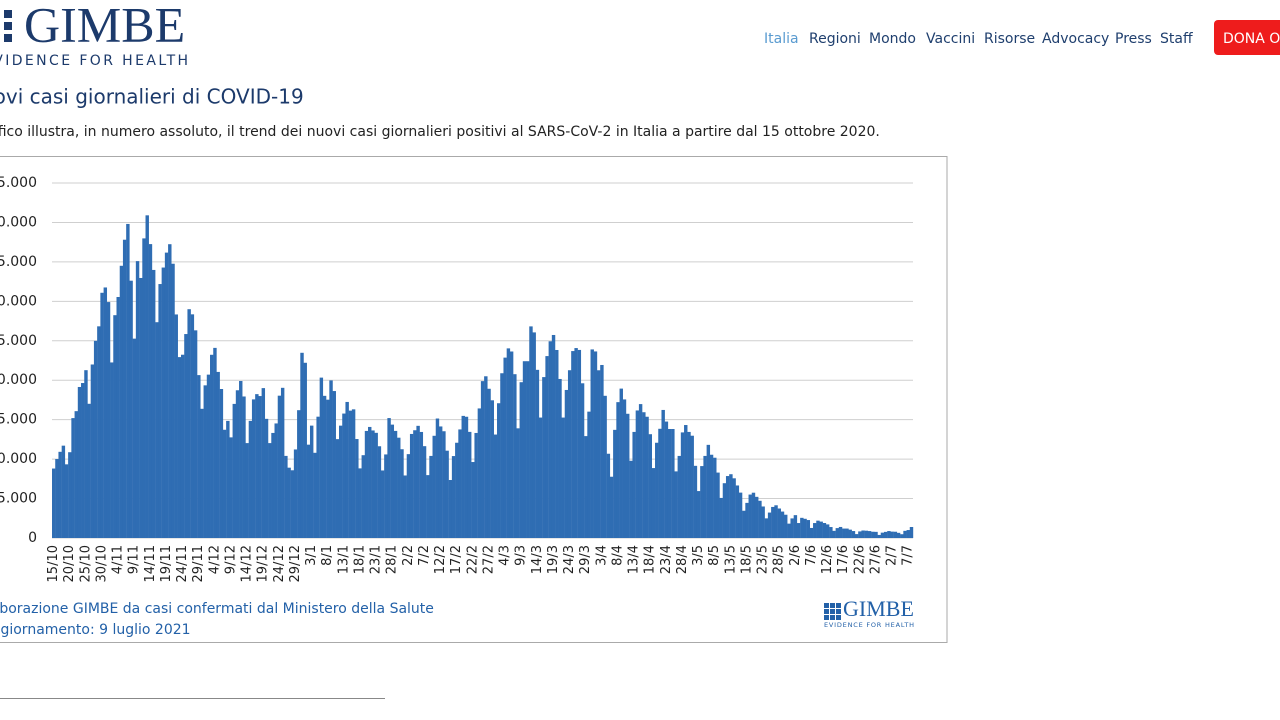 The height and width of the screenshot is (720, 1280). What do you see at coordinates (634, 559) in the screenshot?
I see `x-tick-label: 13/4` at bounding box center [634, 559].